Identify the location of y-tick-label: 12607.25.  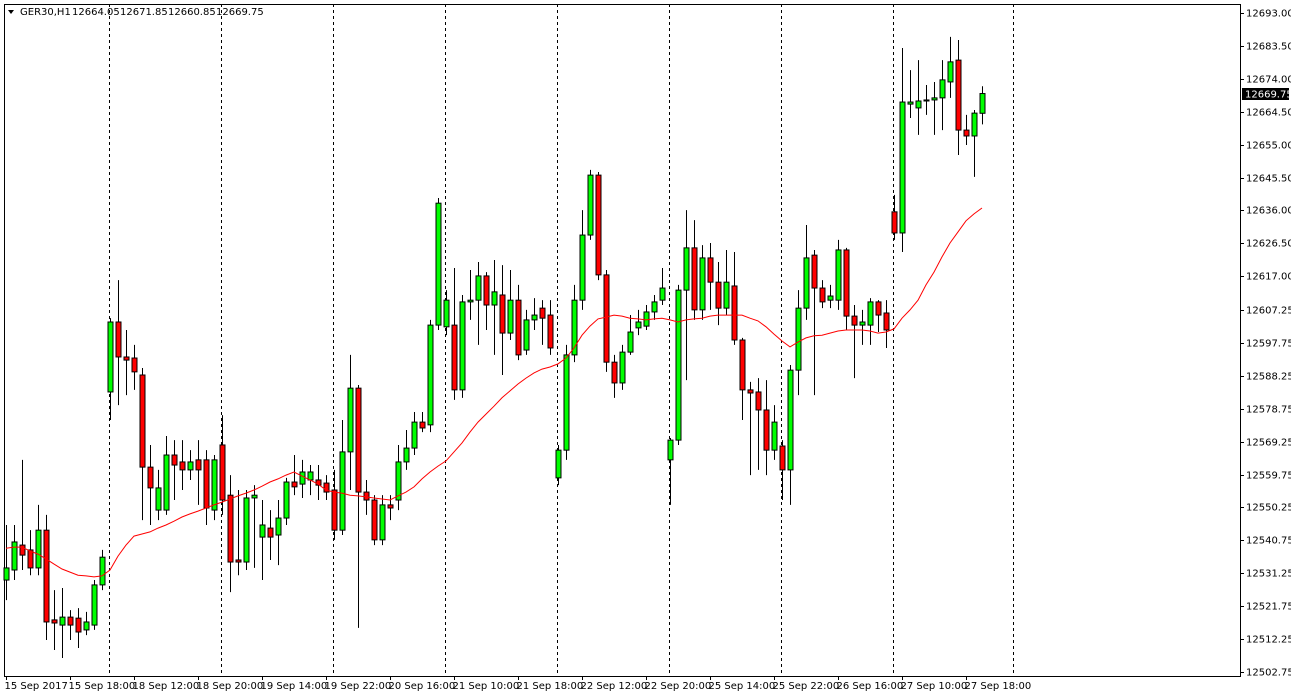
(1268, 311).